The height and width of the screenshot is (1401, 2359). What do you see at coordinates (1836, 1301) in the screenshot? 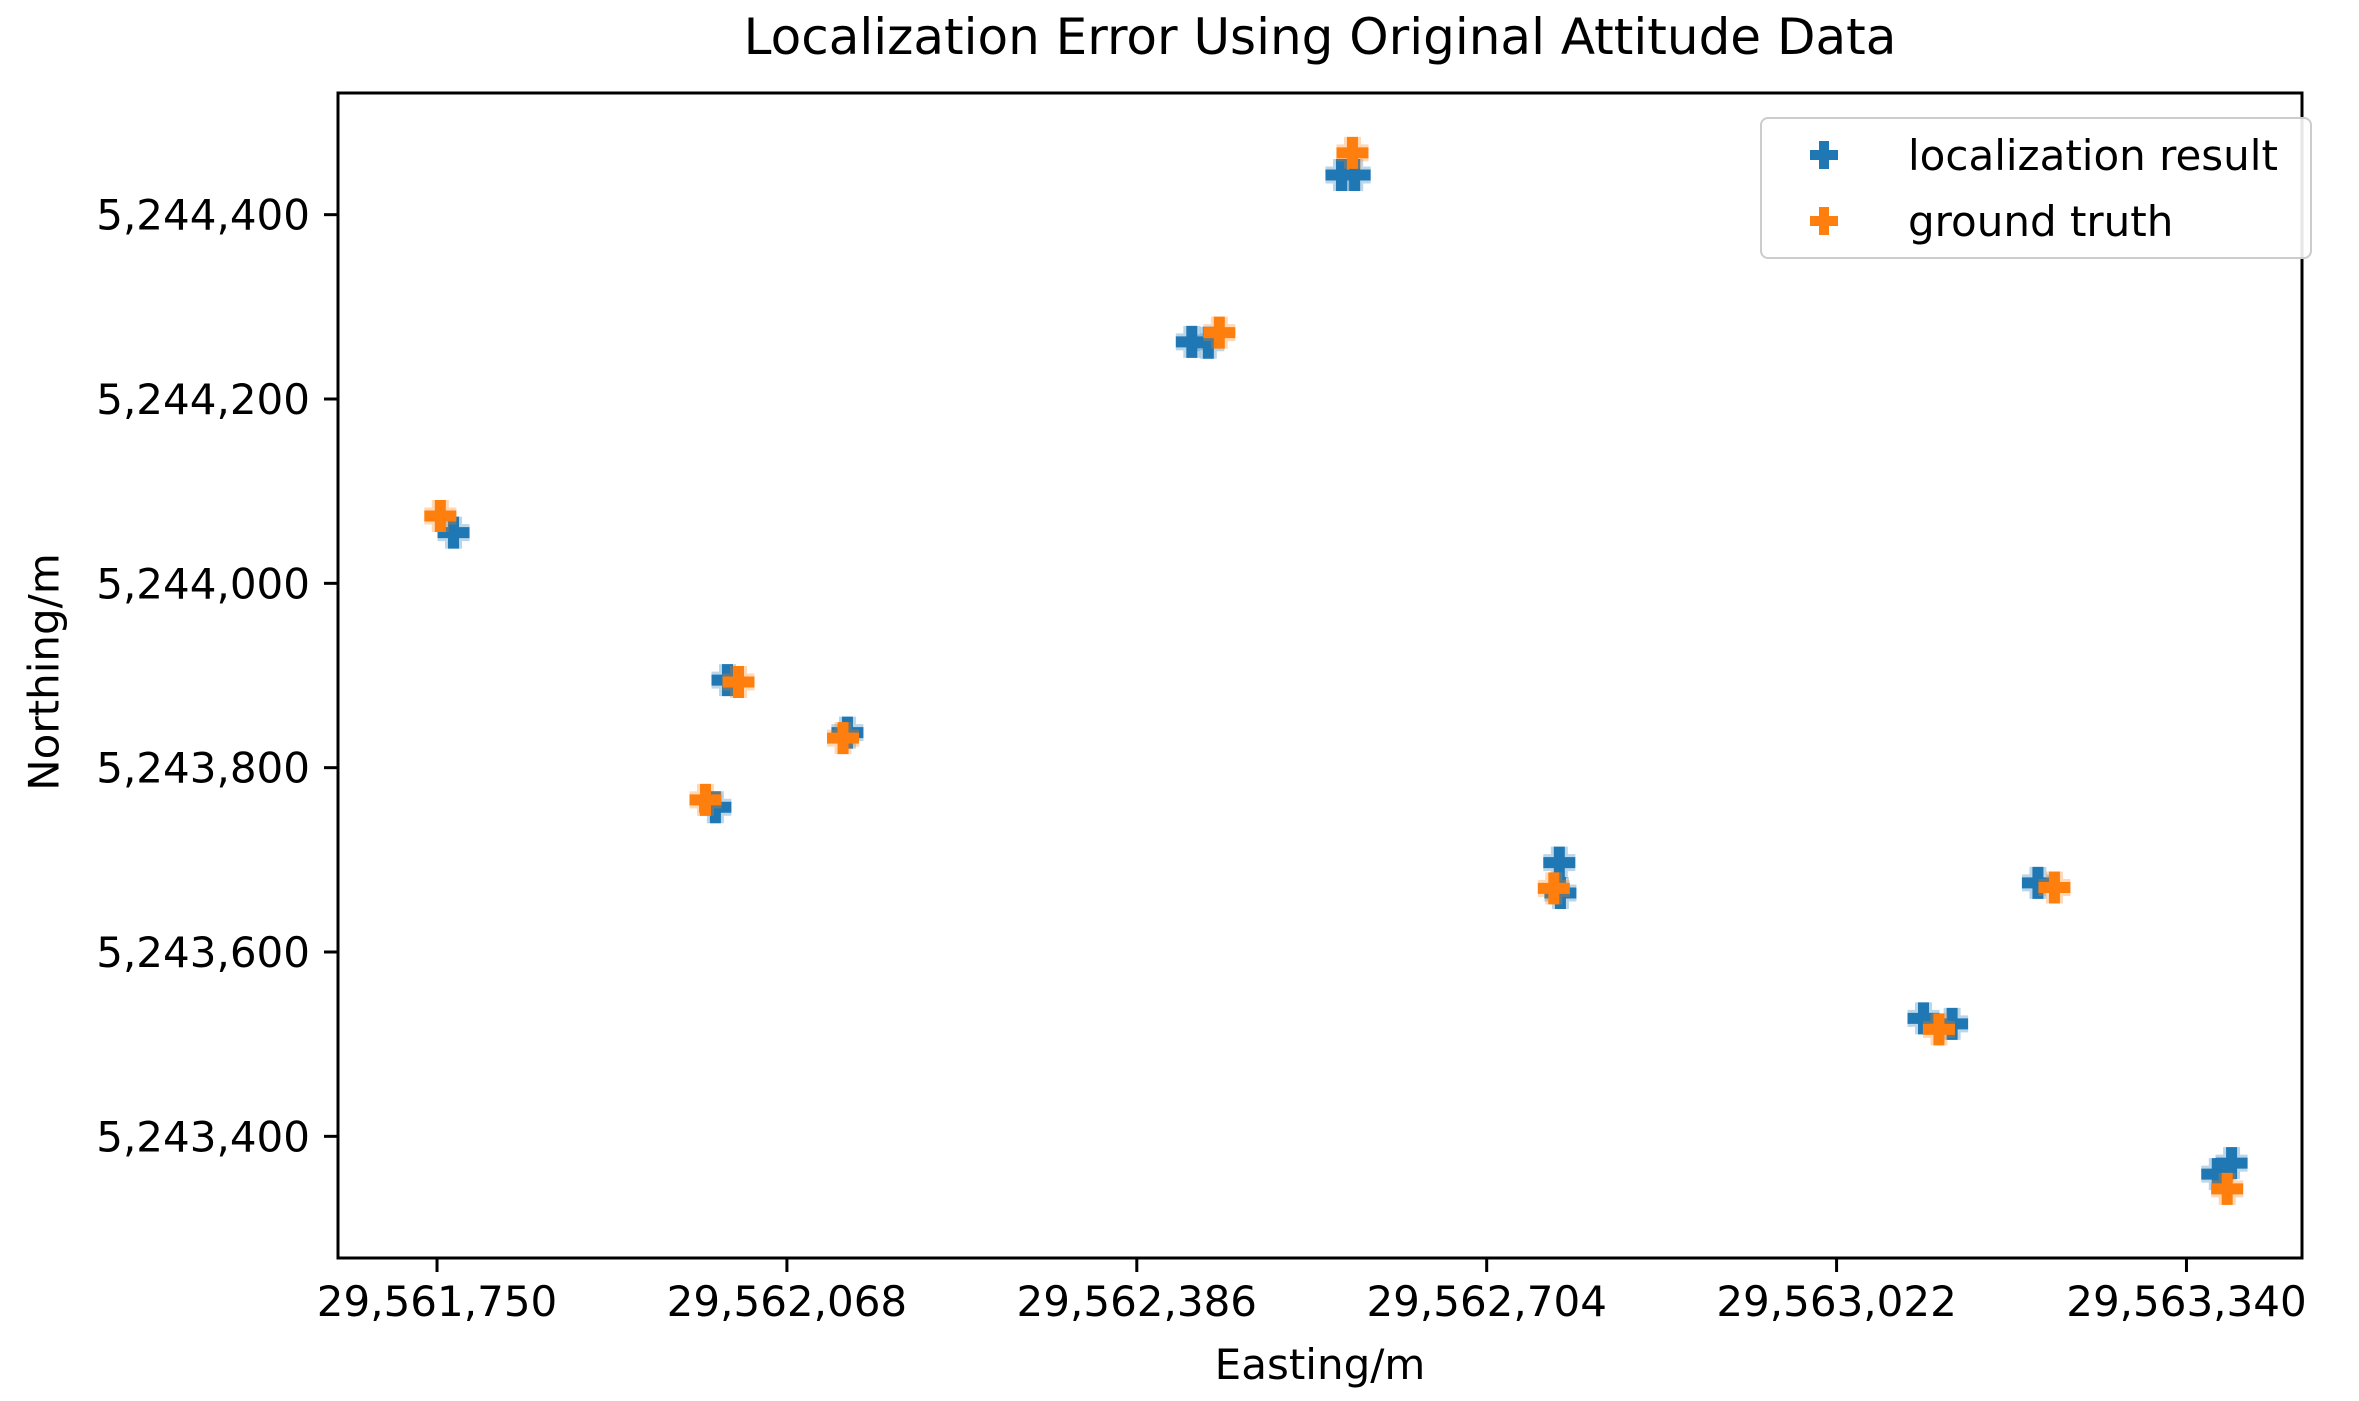
I see `x-tick-label: 29,563,022` at bounding box center [1836, 1301].